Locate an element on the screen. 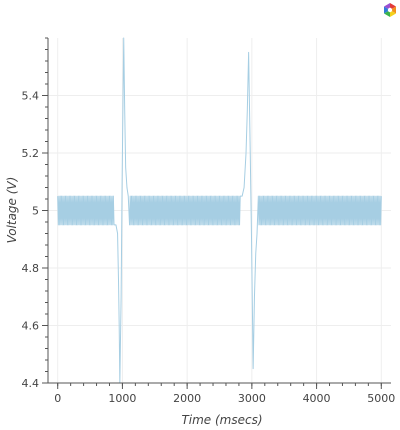 This screenshot has height=430, width=400. x-tick-label: 3000 is located at coordinates (252, 398).